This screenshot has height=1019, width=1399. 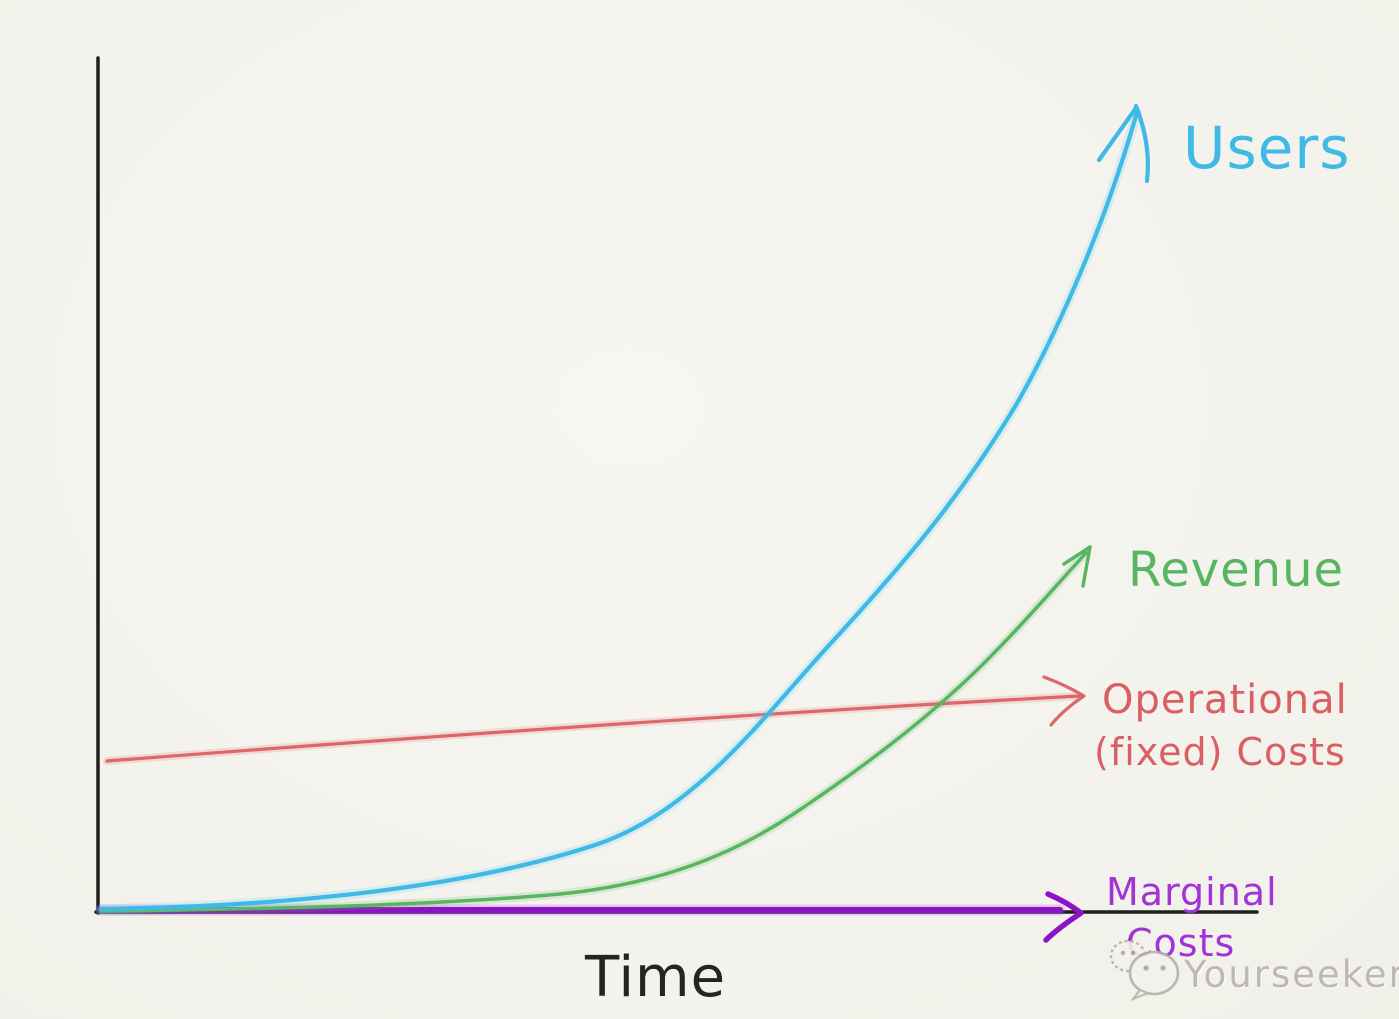 I want to click on users-arrowhead, so click(x=1123, y=143).